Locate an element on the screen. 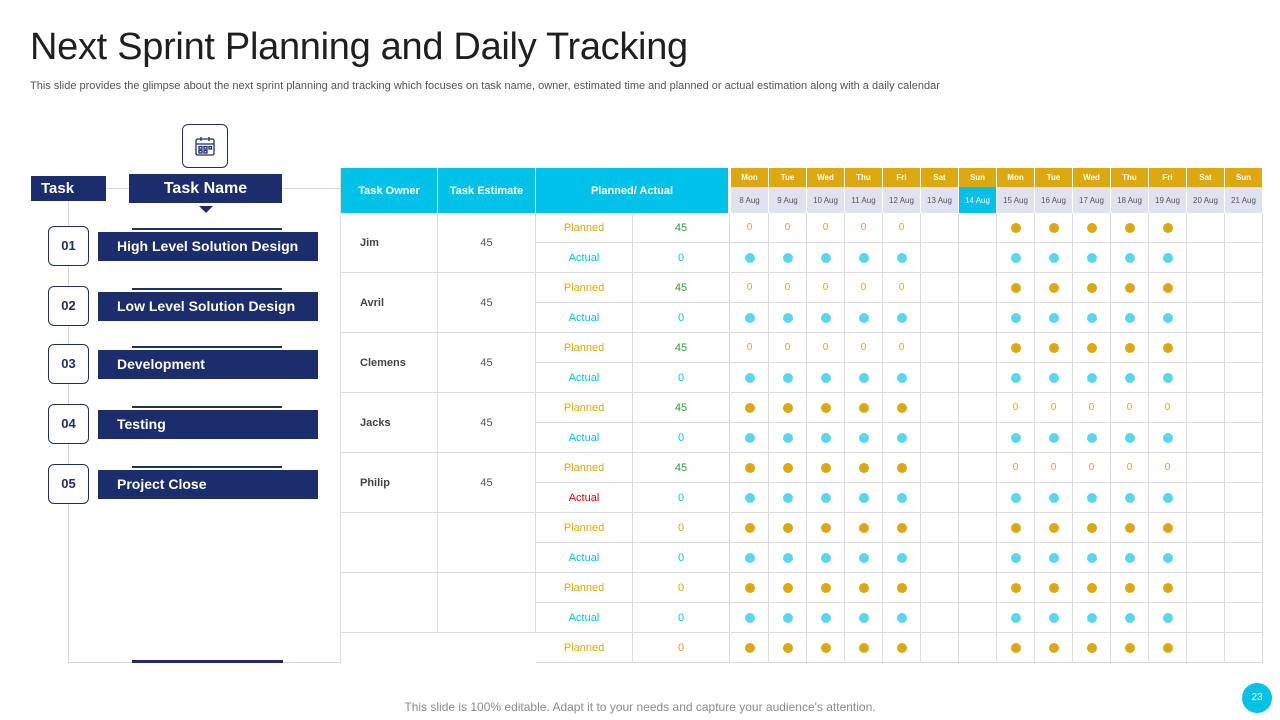 The width and height of the screenshot is (1280, 720). task-estimate is located at coordinates (487, 603).